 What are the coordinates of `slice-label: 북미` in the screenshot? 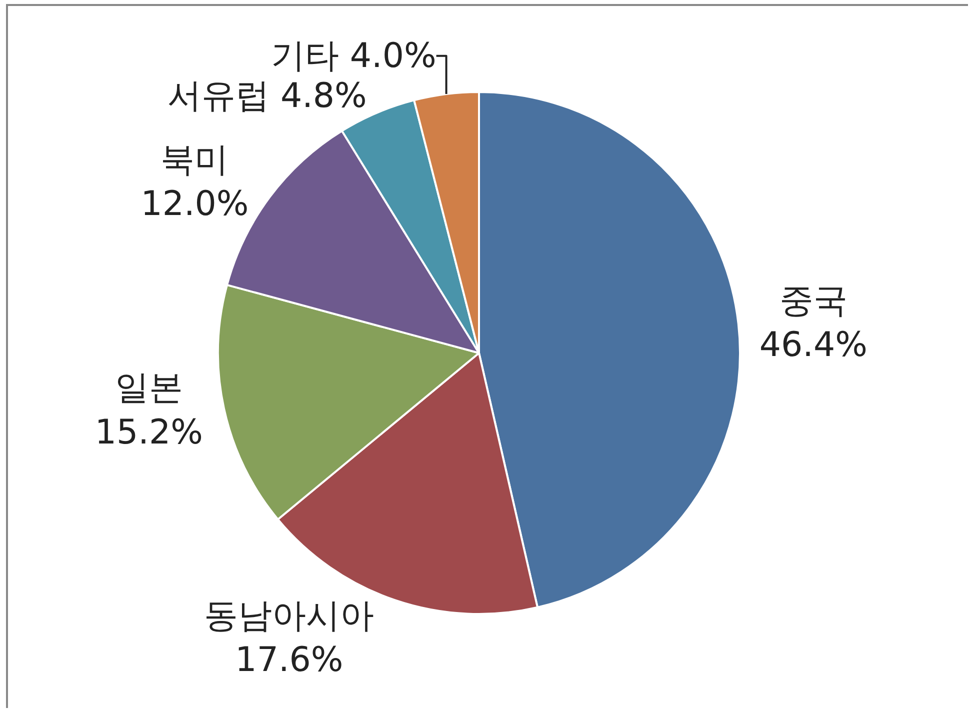 It's located at (194, 160).